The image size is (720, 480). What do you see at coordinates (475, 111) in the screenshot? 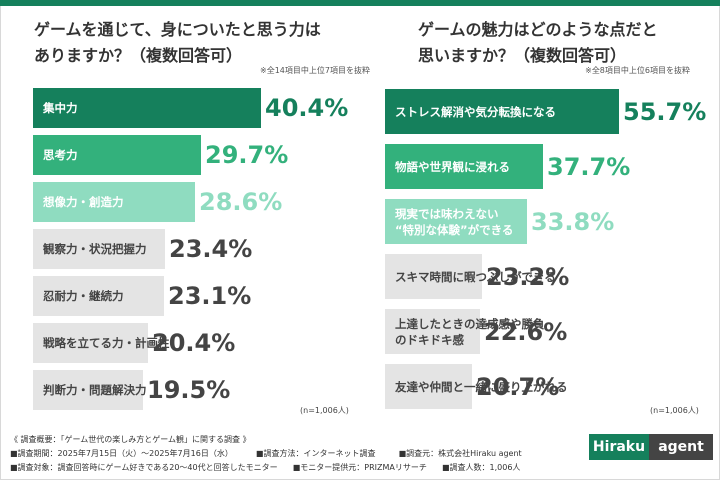
I see `right-bar-label-0: ストレス解消や気分転換になる` at bounding box center [475, 111].